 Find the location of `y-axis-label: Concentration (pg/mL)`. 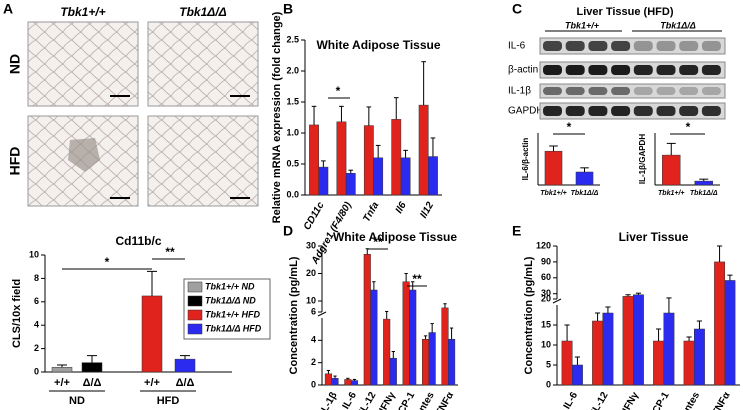

y-axis-label: Concentration (pg/mL) is located at coordinates (529, 315).